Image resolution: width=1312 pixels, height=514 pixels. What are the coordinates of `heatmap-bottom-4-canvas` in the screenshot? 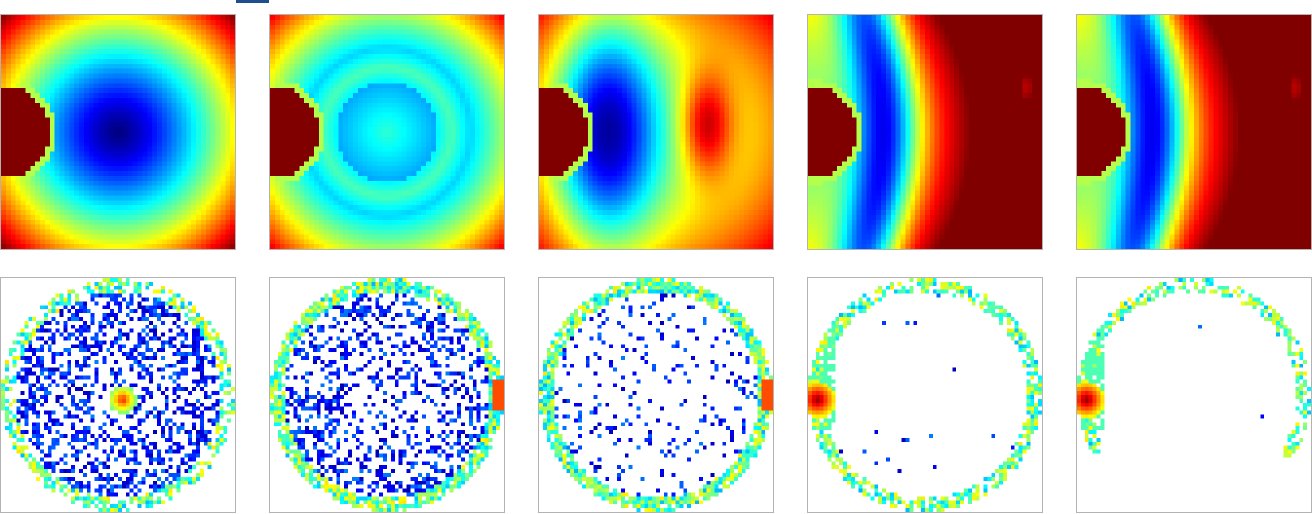 It's located at (925, 395).